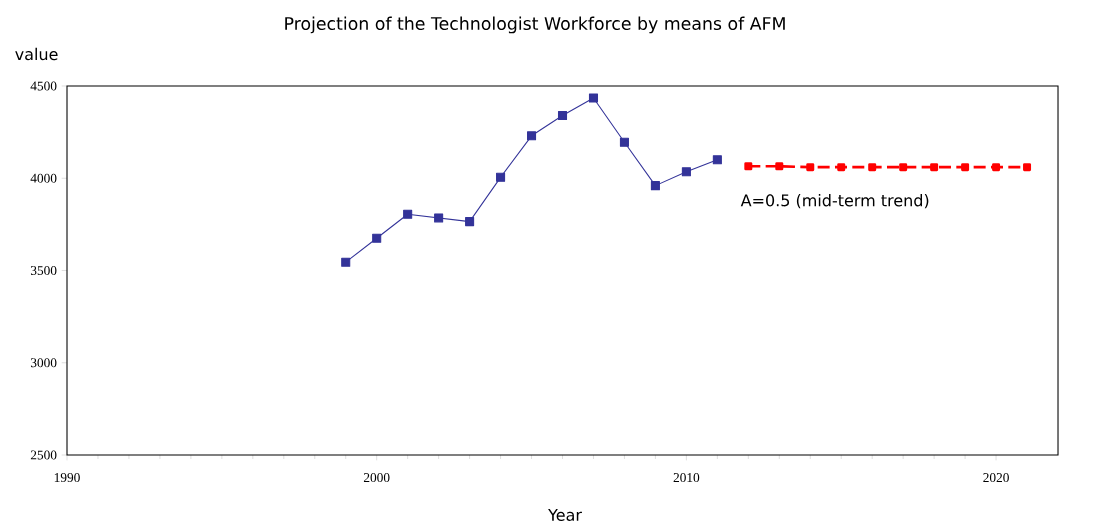 This screenshot has height=532, width=1094. Describe the element at coordinates (43, 455) in the screenshot. I see `y-tick-label: 2500` at that location.